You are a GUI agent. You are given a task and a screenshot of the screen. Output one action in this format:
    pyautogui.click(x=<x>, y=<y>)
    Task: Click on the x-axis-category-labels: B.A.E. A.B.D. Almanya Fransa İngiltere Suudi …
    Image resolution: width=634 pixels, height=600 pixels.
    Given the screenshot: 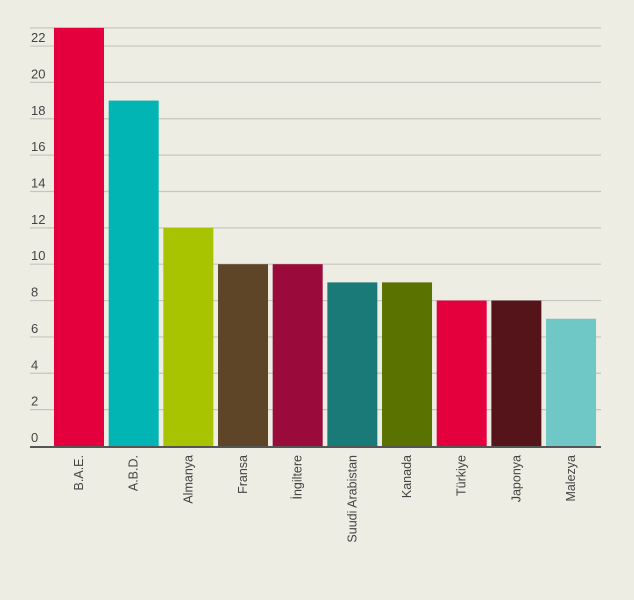 What is the action you would take?
    pyautogui.click(x=325, y=499)
    